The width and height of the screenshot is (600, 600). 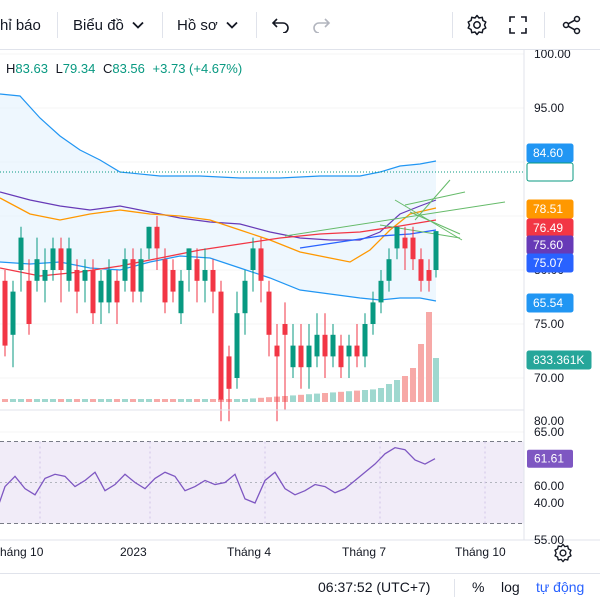 What do you see at coordinates (563, 553) in the screenshot?
I see `axis-settings-button` at bounding box center [563, 553].